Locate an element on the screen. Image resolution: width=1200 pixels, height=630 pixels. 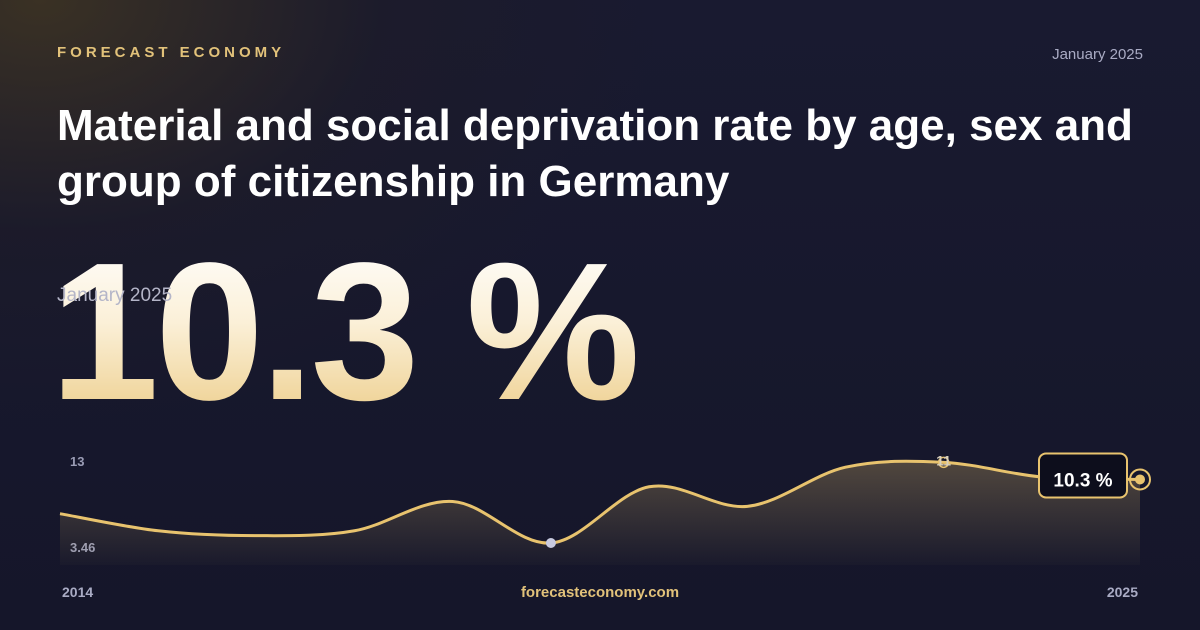
min-point is located at coordinates (550, 543).